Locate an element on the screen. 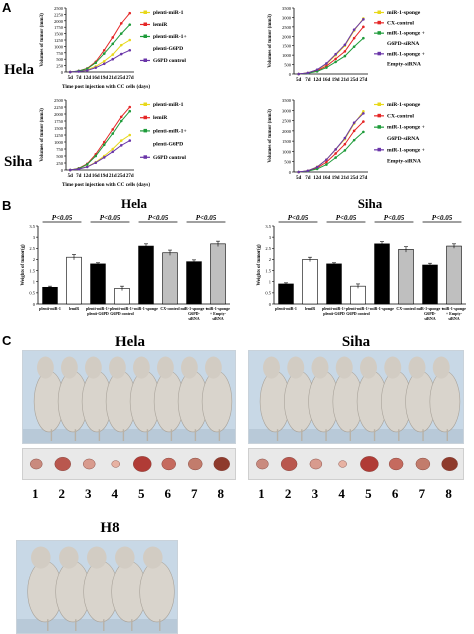  legend-label: plenti-miR-1 is located at coordinates (168, 13).